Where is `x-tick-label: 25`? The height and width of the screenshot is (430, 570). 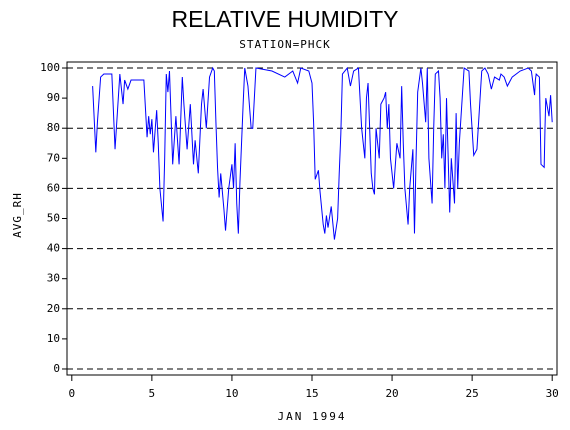
x-tick-label: 25 is located at coordinates (472, 393).